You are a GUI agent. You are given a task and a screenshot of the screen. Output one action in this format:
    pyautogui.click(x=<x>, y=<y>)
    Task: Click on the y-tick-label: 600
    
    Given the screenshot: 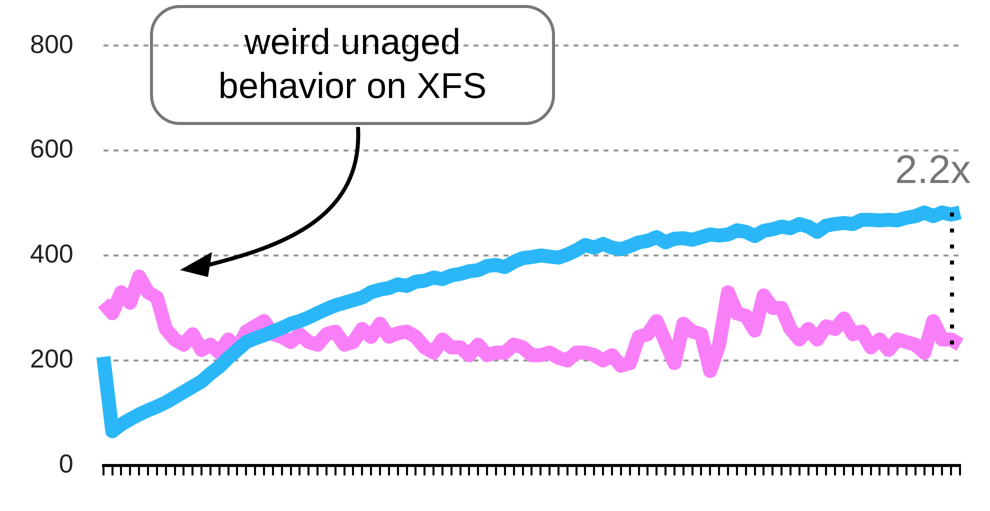 What is the action you would take?
    pyautogui.click(x=52, y=149)
    